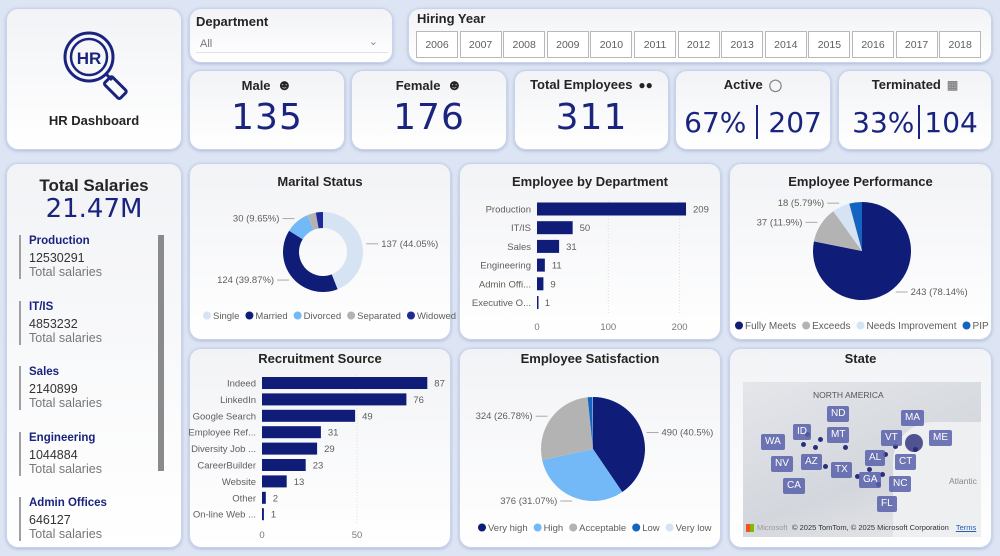 The image size is (1000, 556). What do you see at coordinates (41, 306) in the screenshot?
I see `salary-dept: IT/IS` at bounding box center [41, 306].